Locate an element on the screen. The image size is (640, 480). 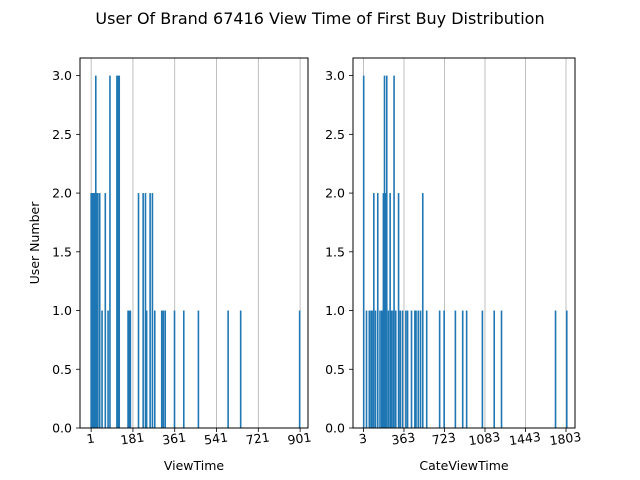
right-y-tick-label: 3.0 is located at coordinates (335, 75).